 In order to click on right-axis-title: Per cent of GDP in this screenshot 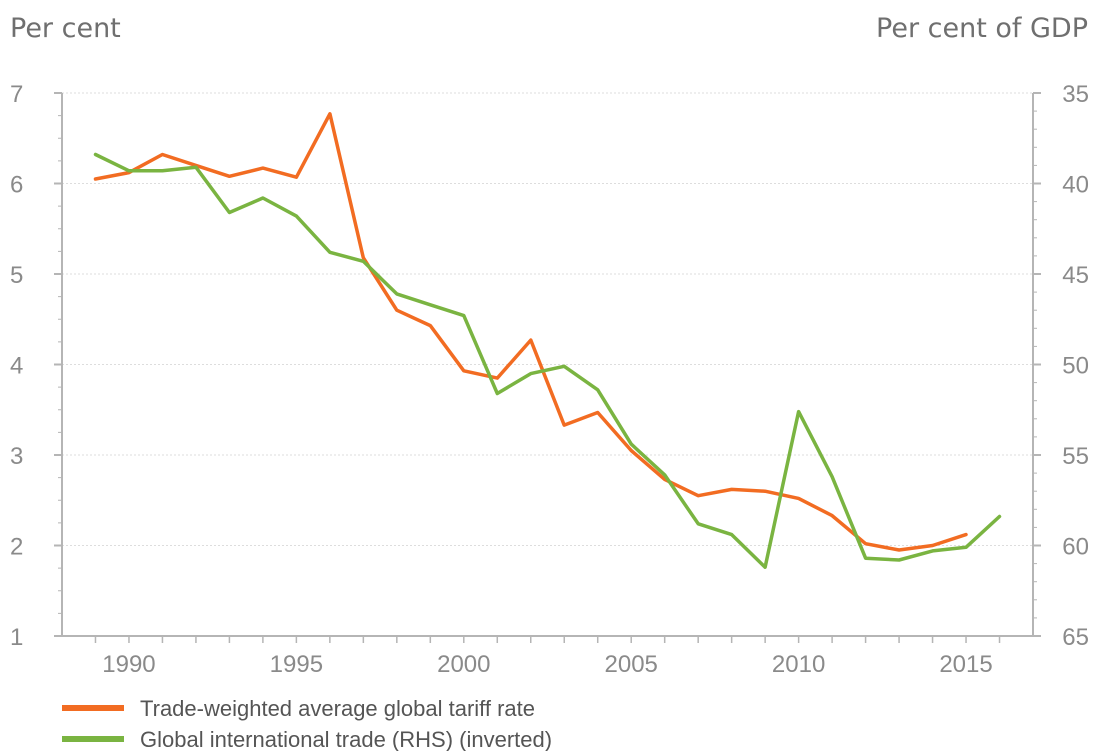, I will do `click(982, 28)`.